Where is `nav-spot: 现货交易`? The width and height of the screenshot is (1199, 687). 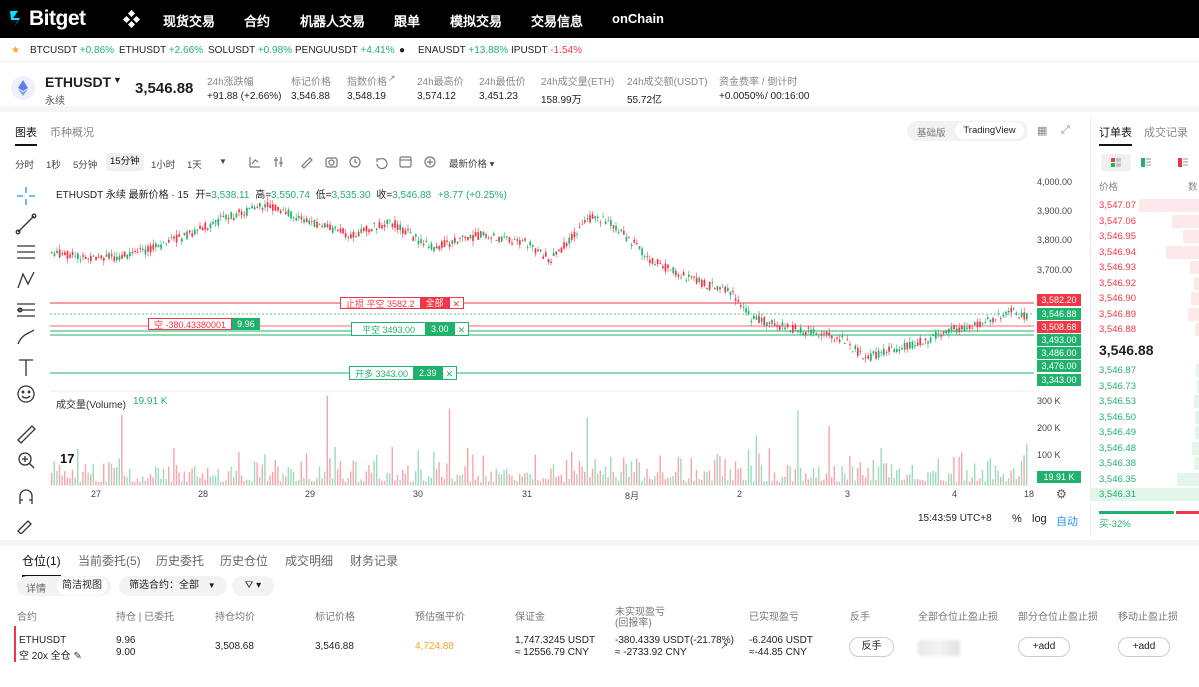 nav-spot: 现货交易 is located at coordinates (189, 21).